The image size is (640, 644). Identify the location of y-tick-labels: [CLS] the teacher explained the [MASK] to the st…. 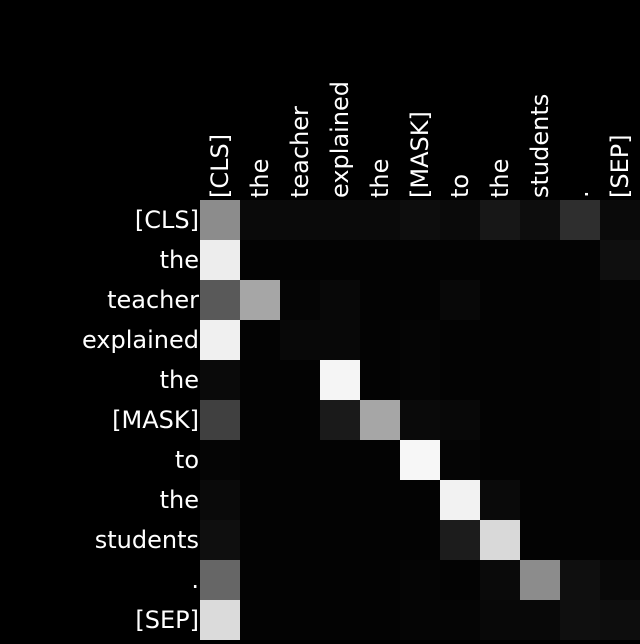
(140, 420).